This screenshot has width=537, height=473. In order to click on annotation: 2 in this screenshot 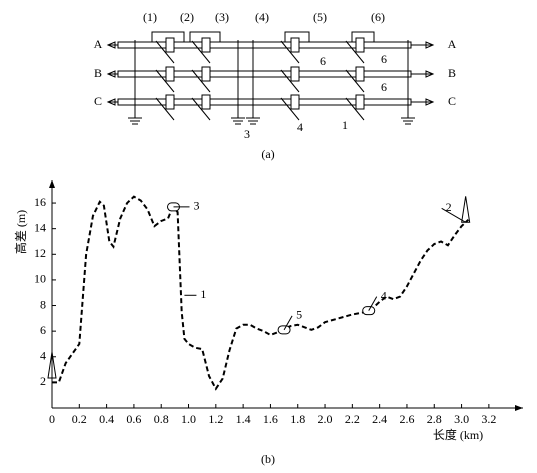, I will do `click(449, 207)`.